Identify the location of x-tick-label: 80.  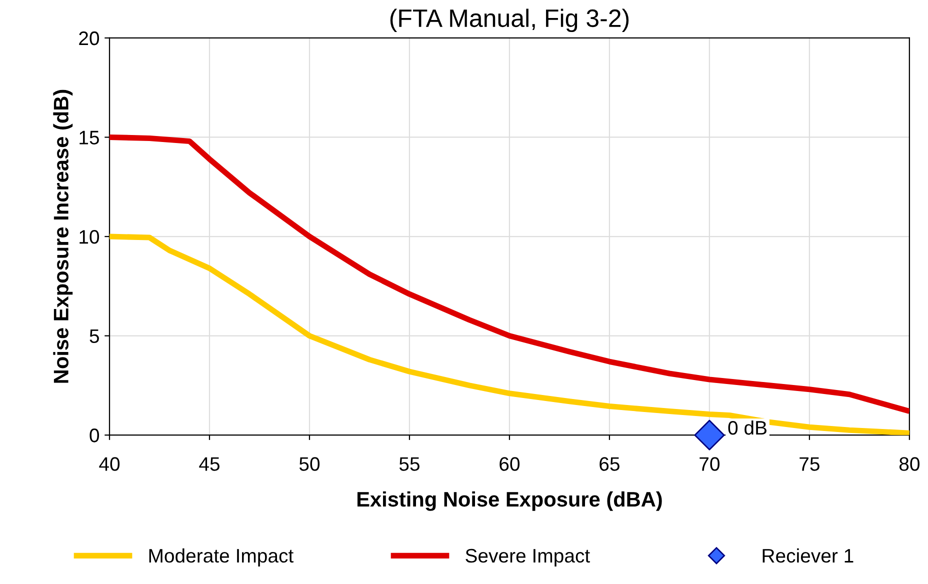
(909, 464).